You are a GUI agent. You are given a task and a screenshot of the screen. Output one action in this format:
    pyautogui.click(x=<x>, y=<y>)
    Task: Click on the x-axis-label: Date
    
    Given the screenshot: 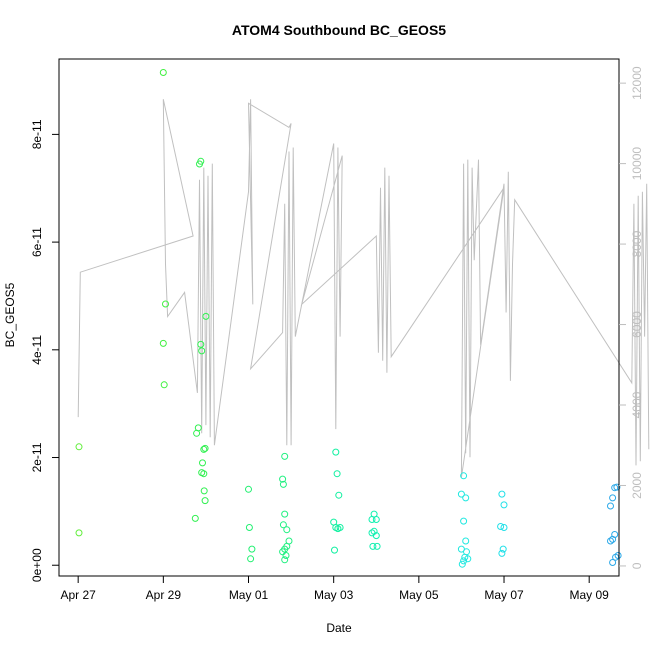 What is the action you would take?
    pyautogui.click(x=339, y=628)
    